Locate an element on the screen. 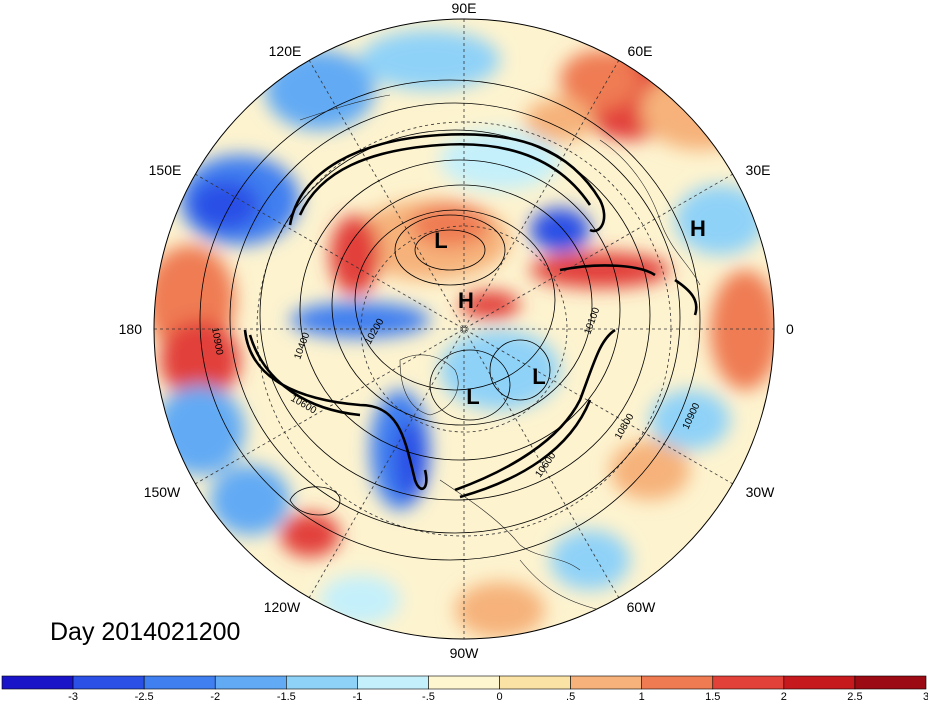 This screenshot has height=702, width=928. colorbar-tick-label: -3 is located at coordinates (73, 696).